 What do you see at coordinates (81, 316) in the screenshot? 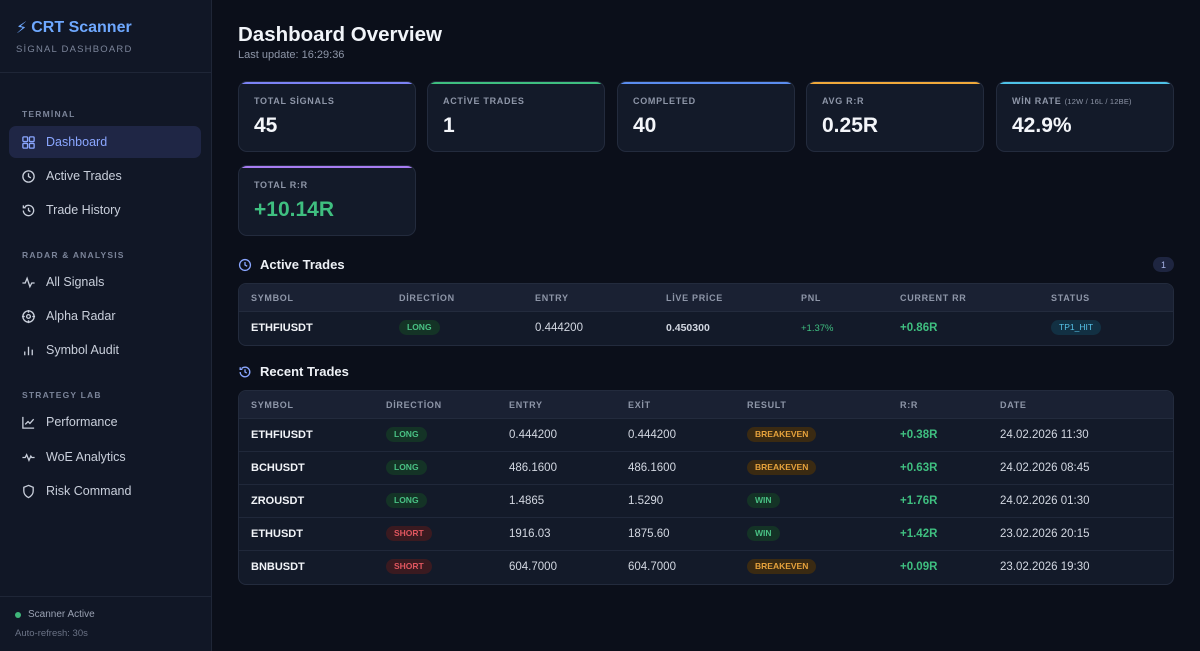
I see `sidebar-item-label: Alpha Radar` at bounding box center [81, 316].